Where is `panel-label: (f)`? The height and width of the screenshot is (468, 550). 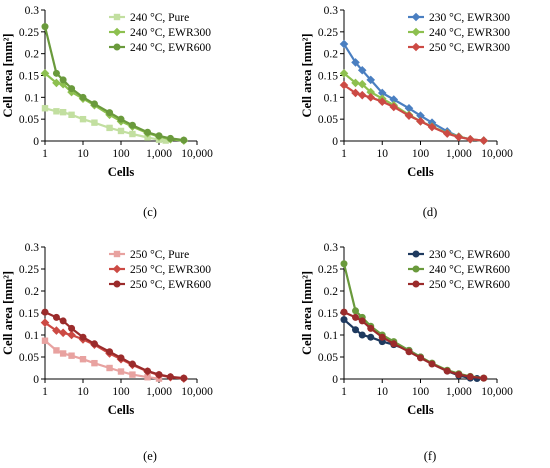
panel-label: (f) is located at coordinates (430, 456).